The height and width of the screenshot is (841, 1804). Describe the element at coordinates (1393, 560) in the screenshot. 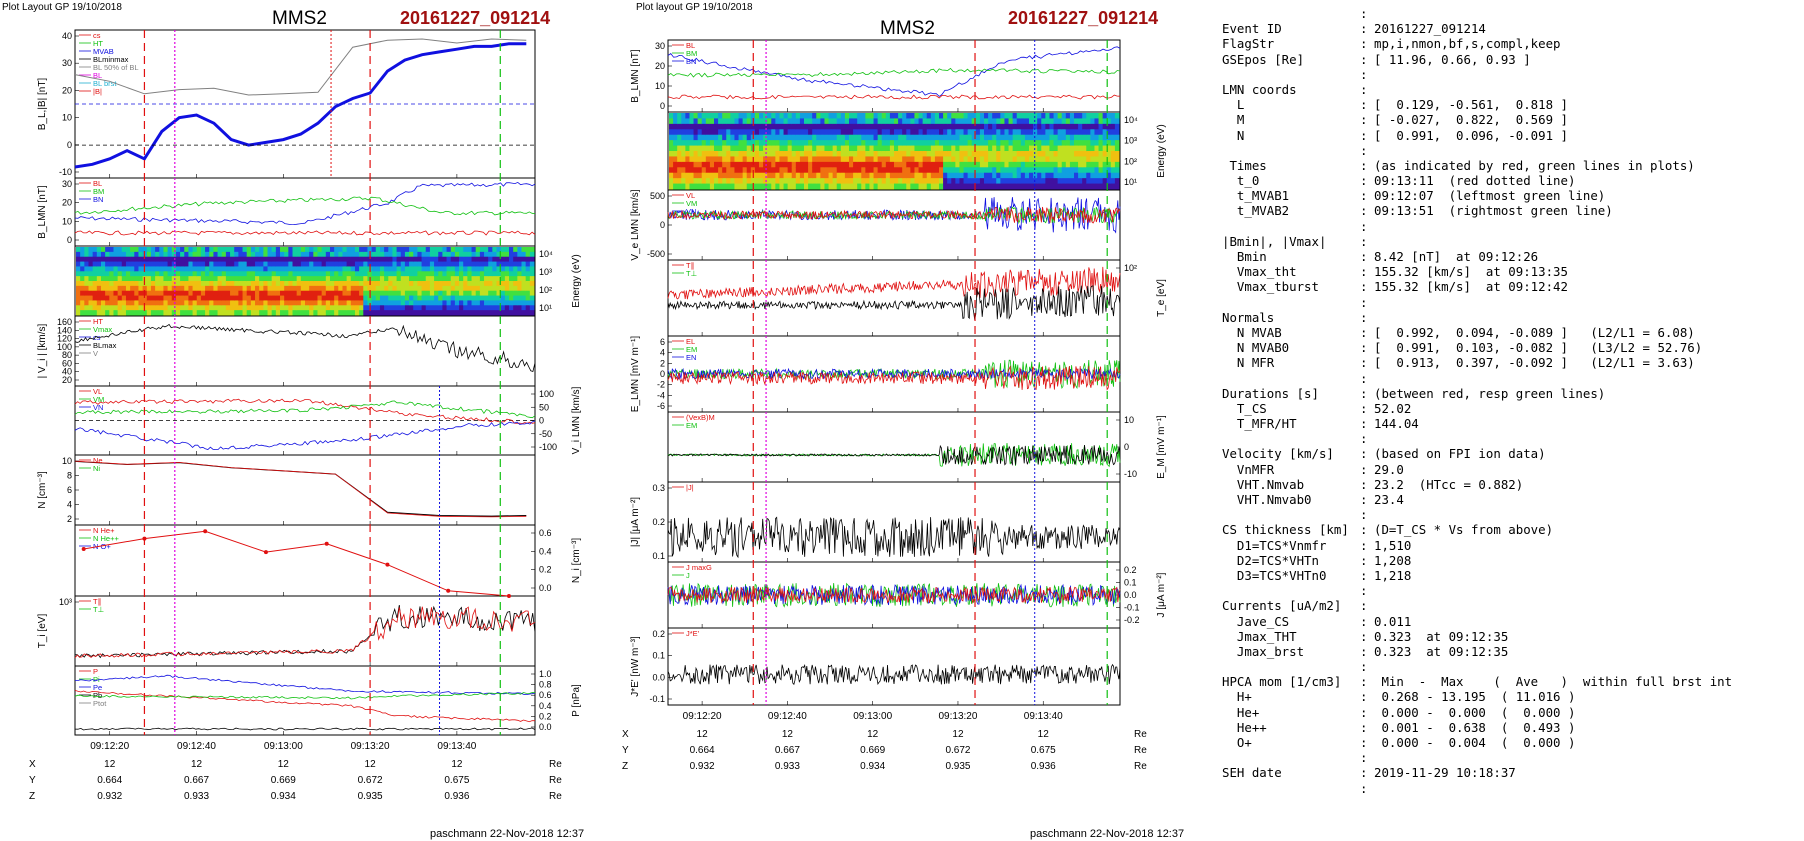

I see `info-value: 1,208` at that location.